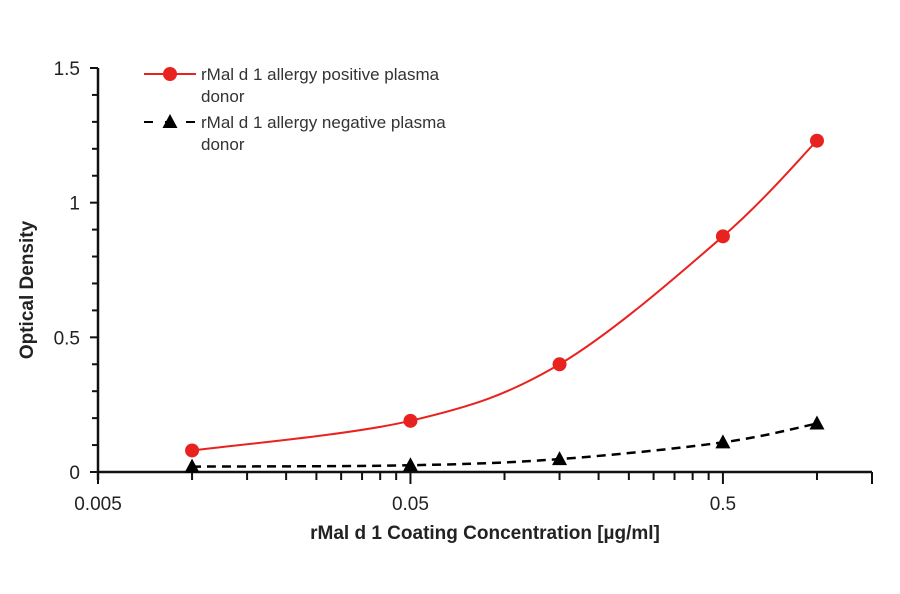  I want to click on legend-label: rMal d 1 allergy negative plasma, so click(323, 122).